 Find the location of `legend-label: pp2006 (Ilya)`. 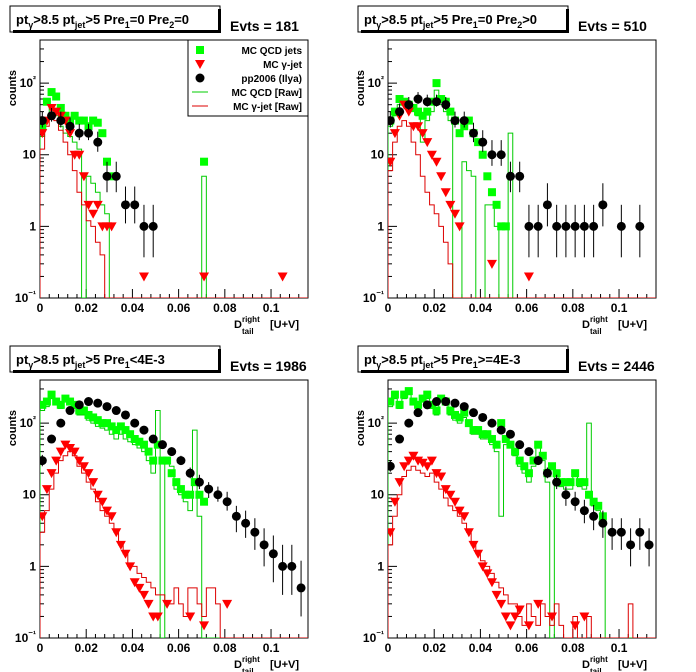

legend-label: pp2006 (Ilya) is located at coordinates (271, 79).